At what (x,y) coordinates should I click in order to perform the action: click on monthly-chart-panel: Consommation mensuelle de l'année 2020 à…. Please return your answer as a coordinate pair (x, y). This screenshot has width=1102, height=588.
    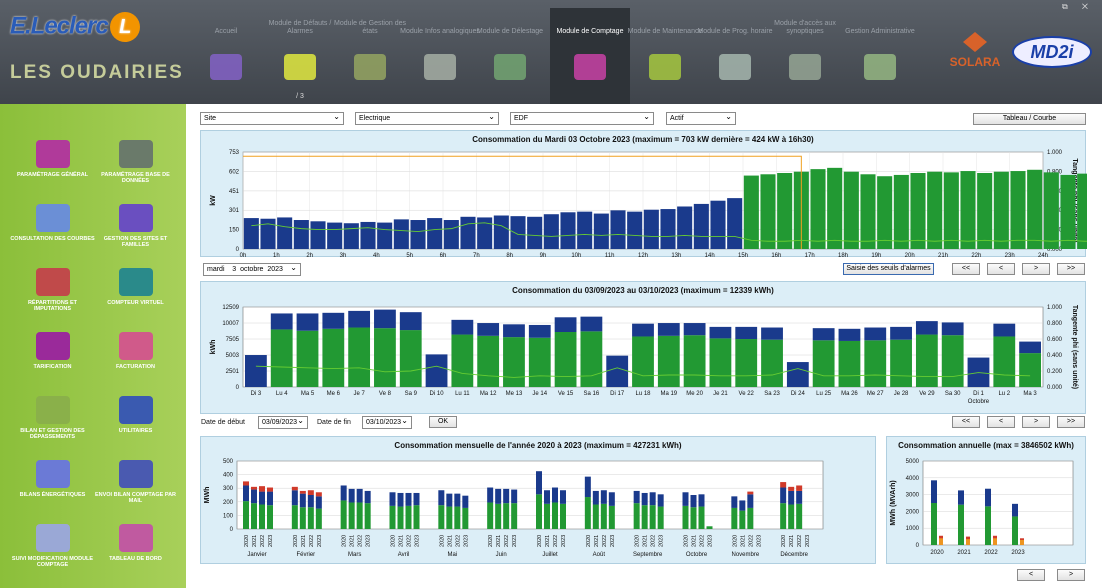
    Looking at the image, I should click on (538, 500).